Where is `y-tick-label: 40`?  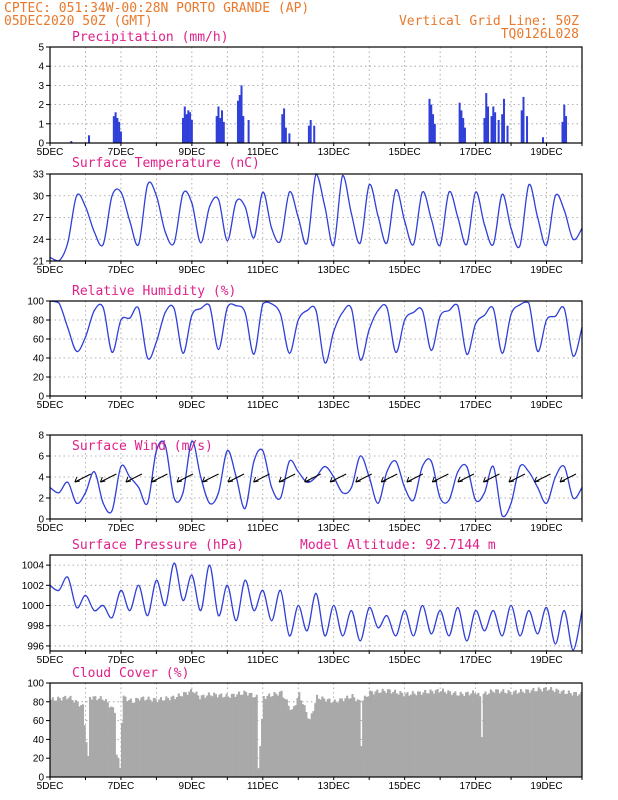
y-tick-label: 40 is located at coordinates (39, 359).